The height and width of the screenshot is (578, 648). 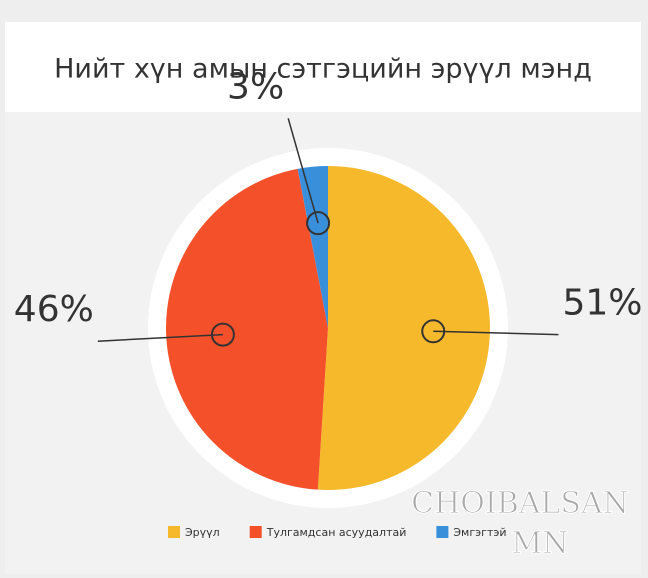 What do you see at coordinates (54, 309) in the screenshot?
I see `data-label: 46%` at bounding box center [54, 309].